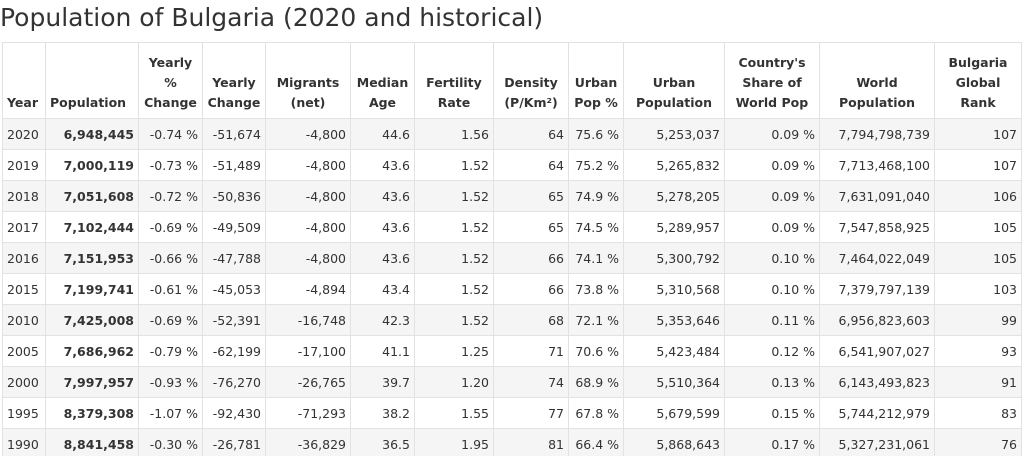 This screenshot has width=1024, height=456. I want to click on cell-global-rank: 93, so click(978, 351).